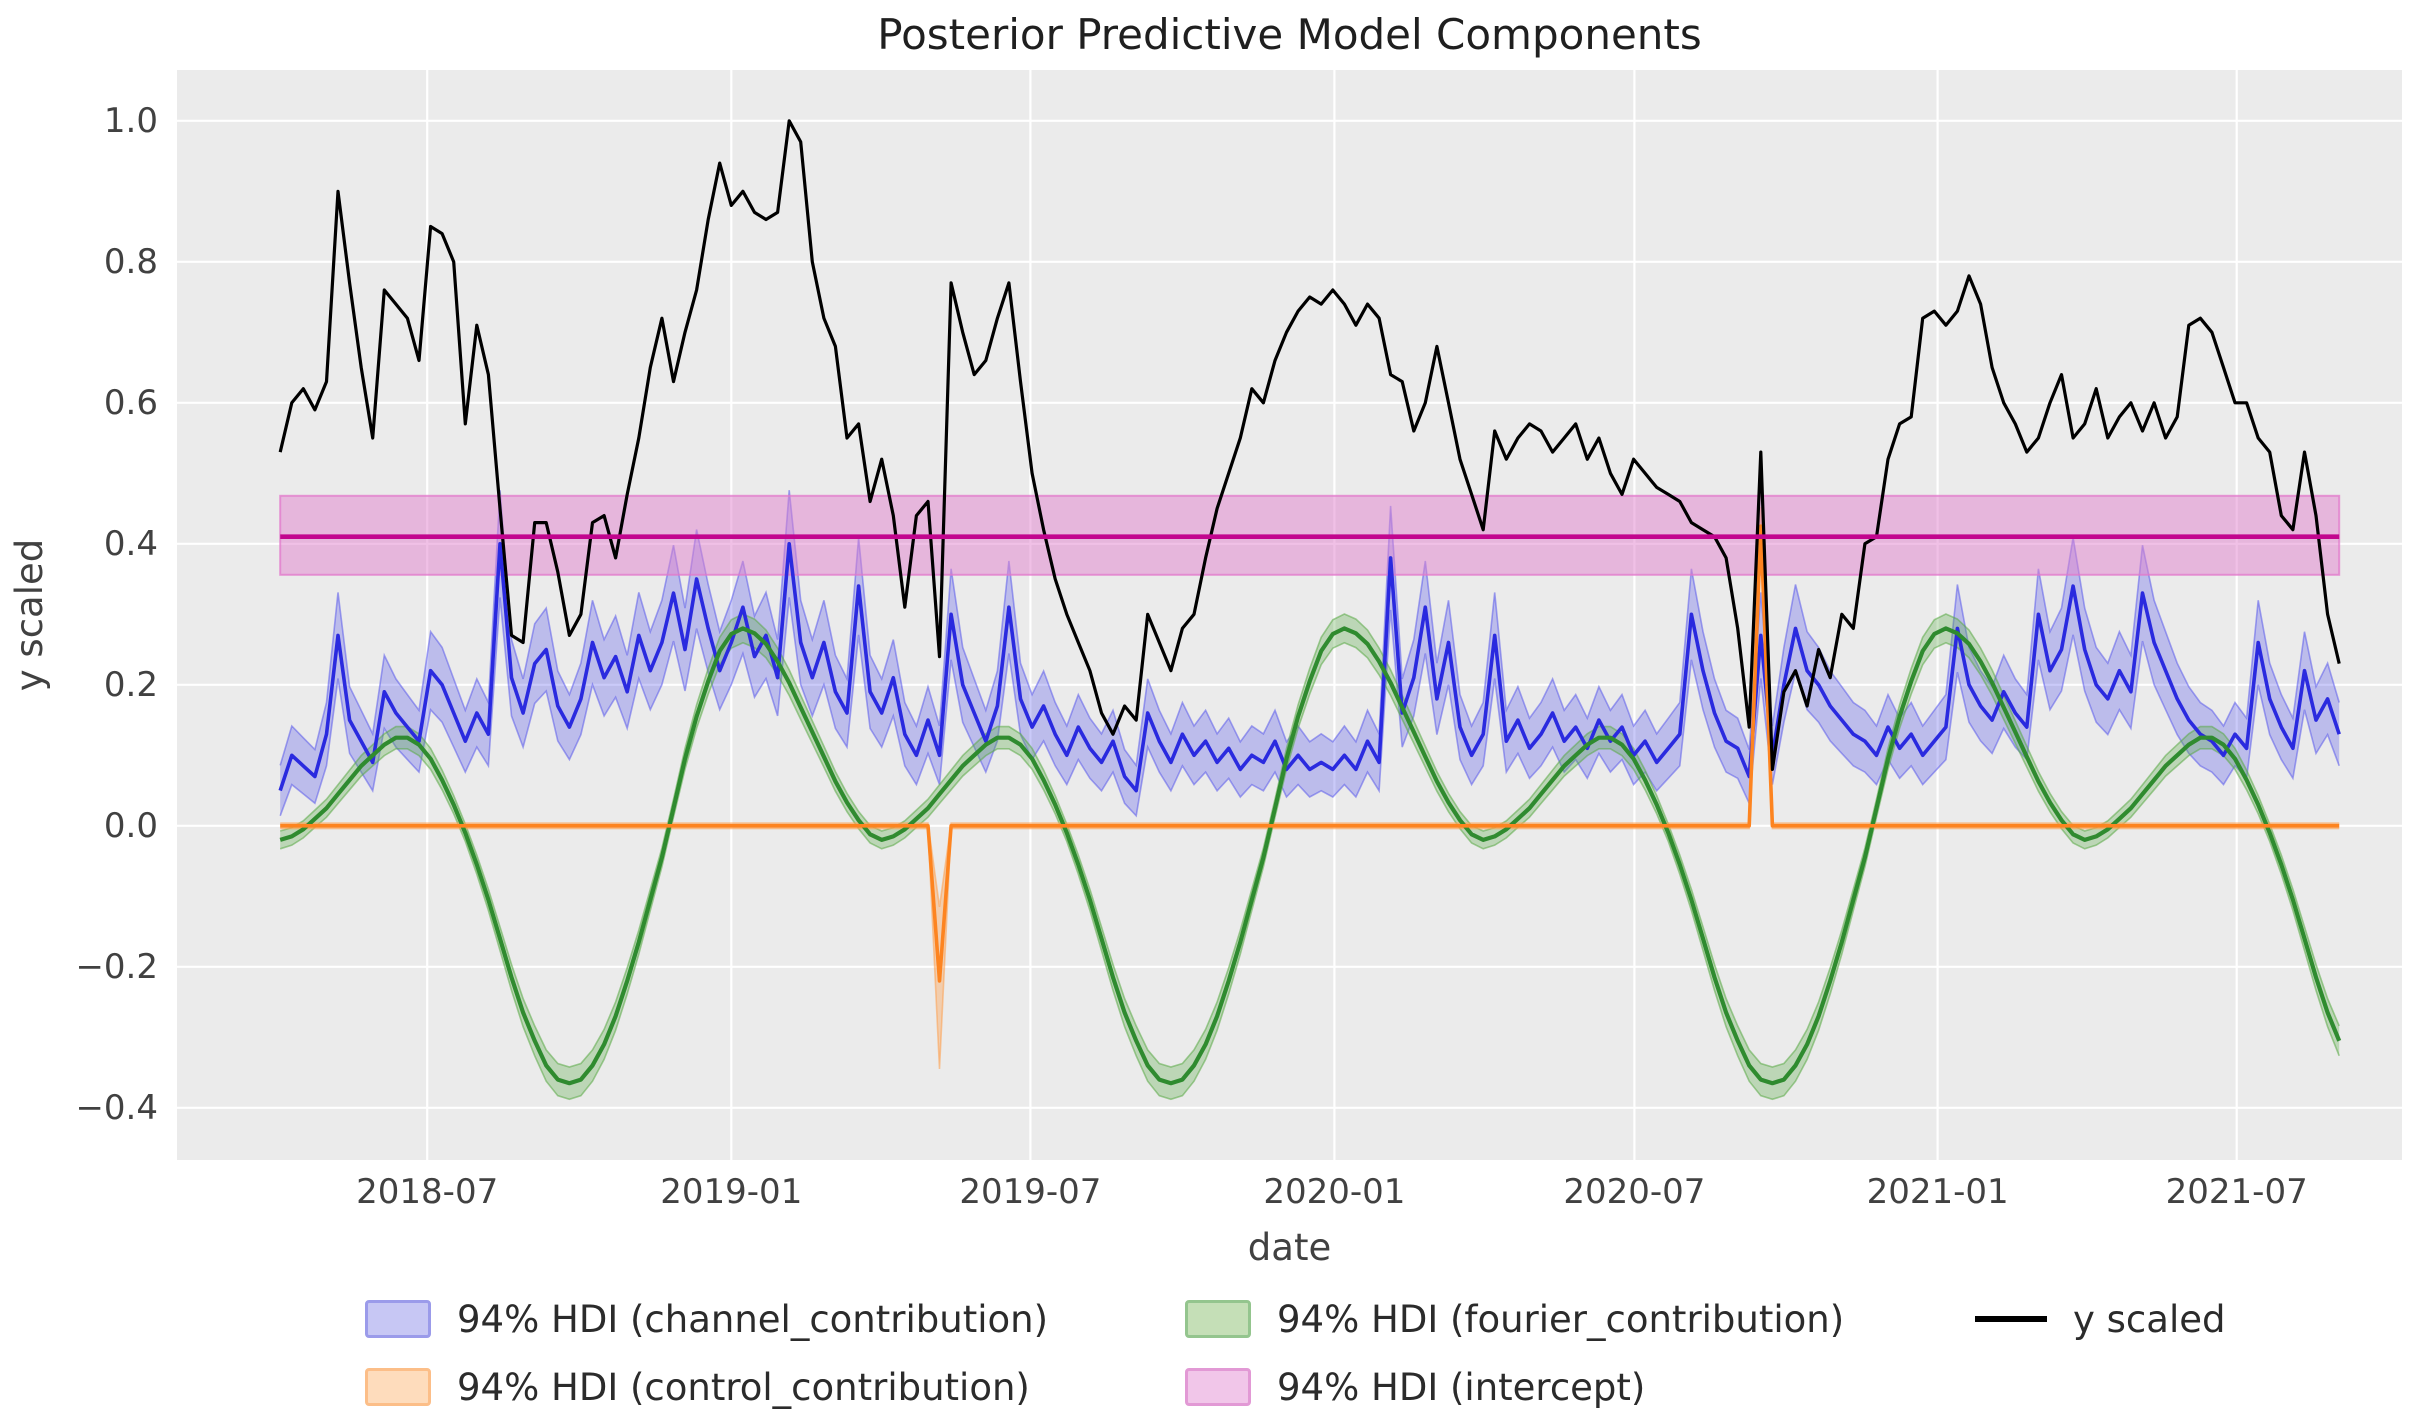  What do you see at coordinates (29, 615) in the screenshot?
I see `y-axis-label: y scaled` at bounding box center [29, 615].